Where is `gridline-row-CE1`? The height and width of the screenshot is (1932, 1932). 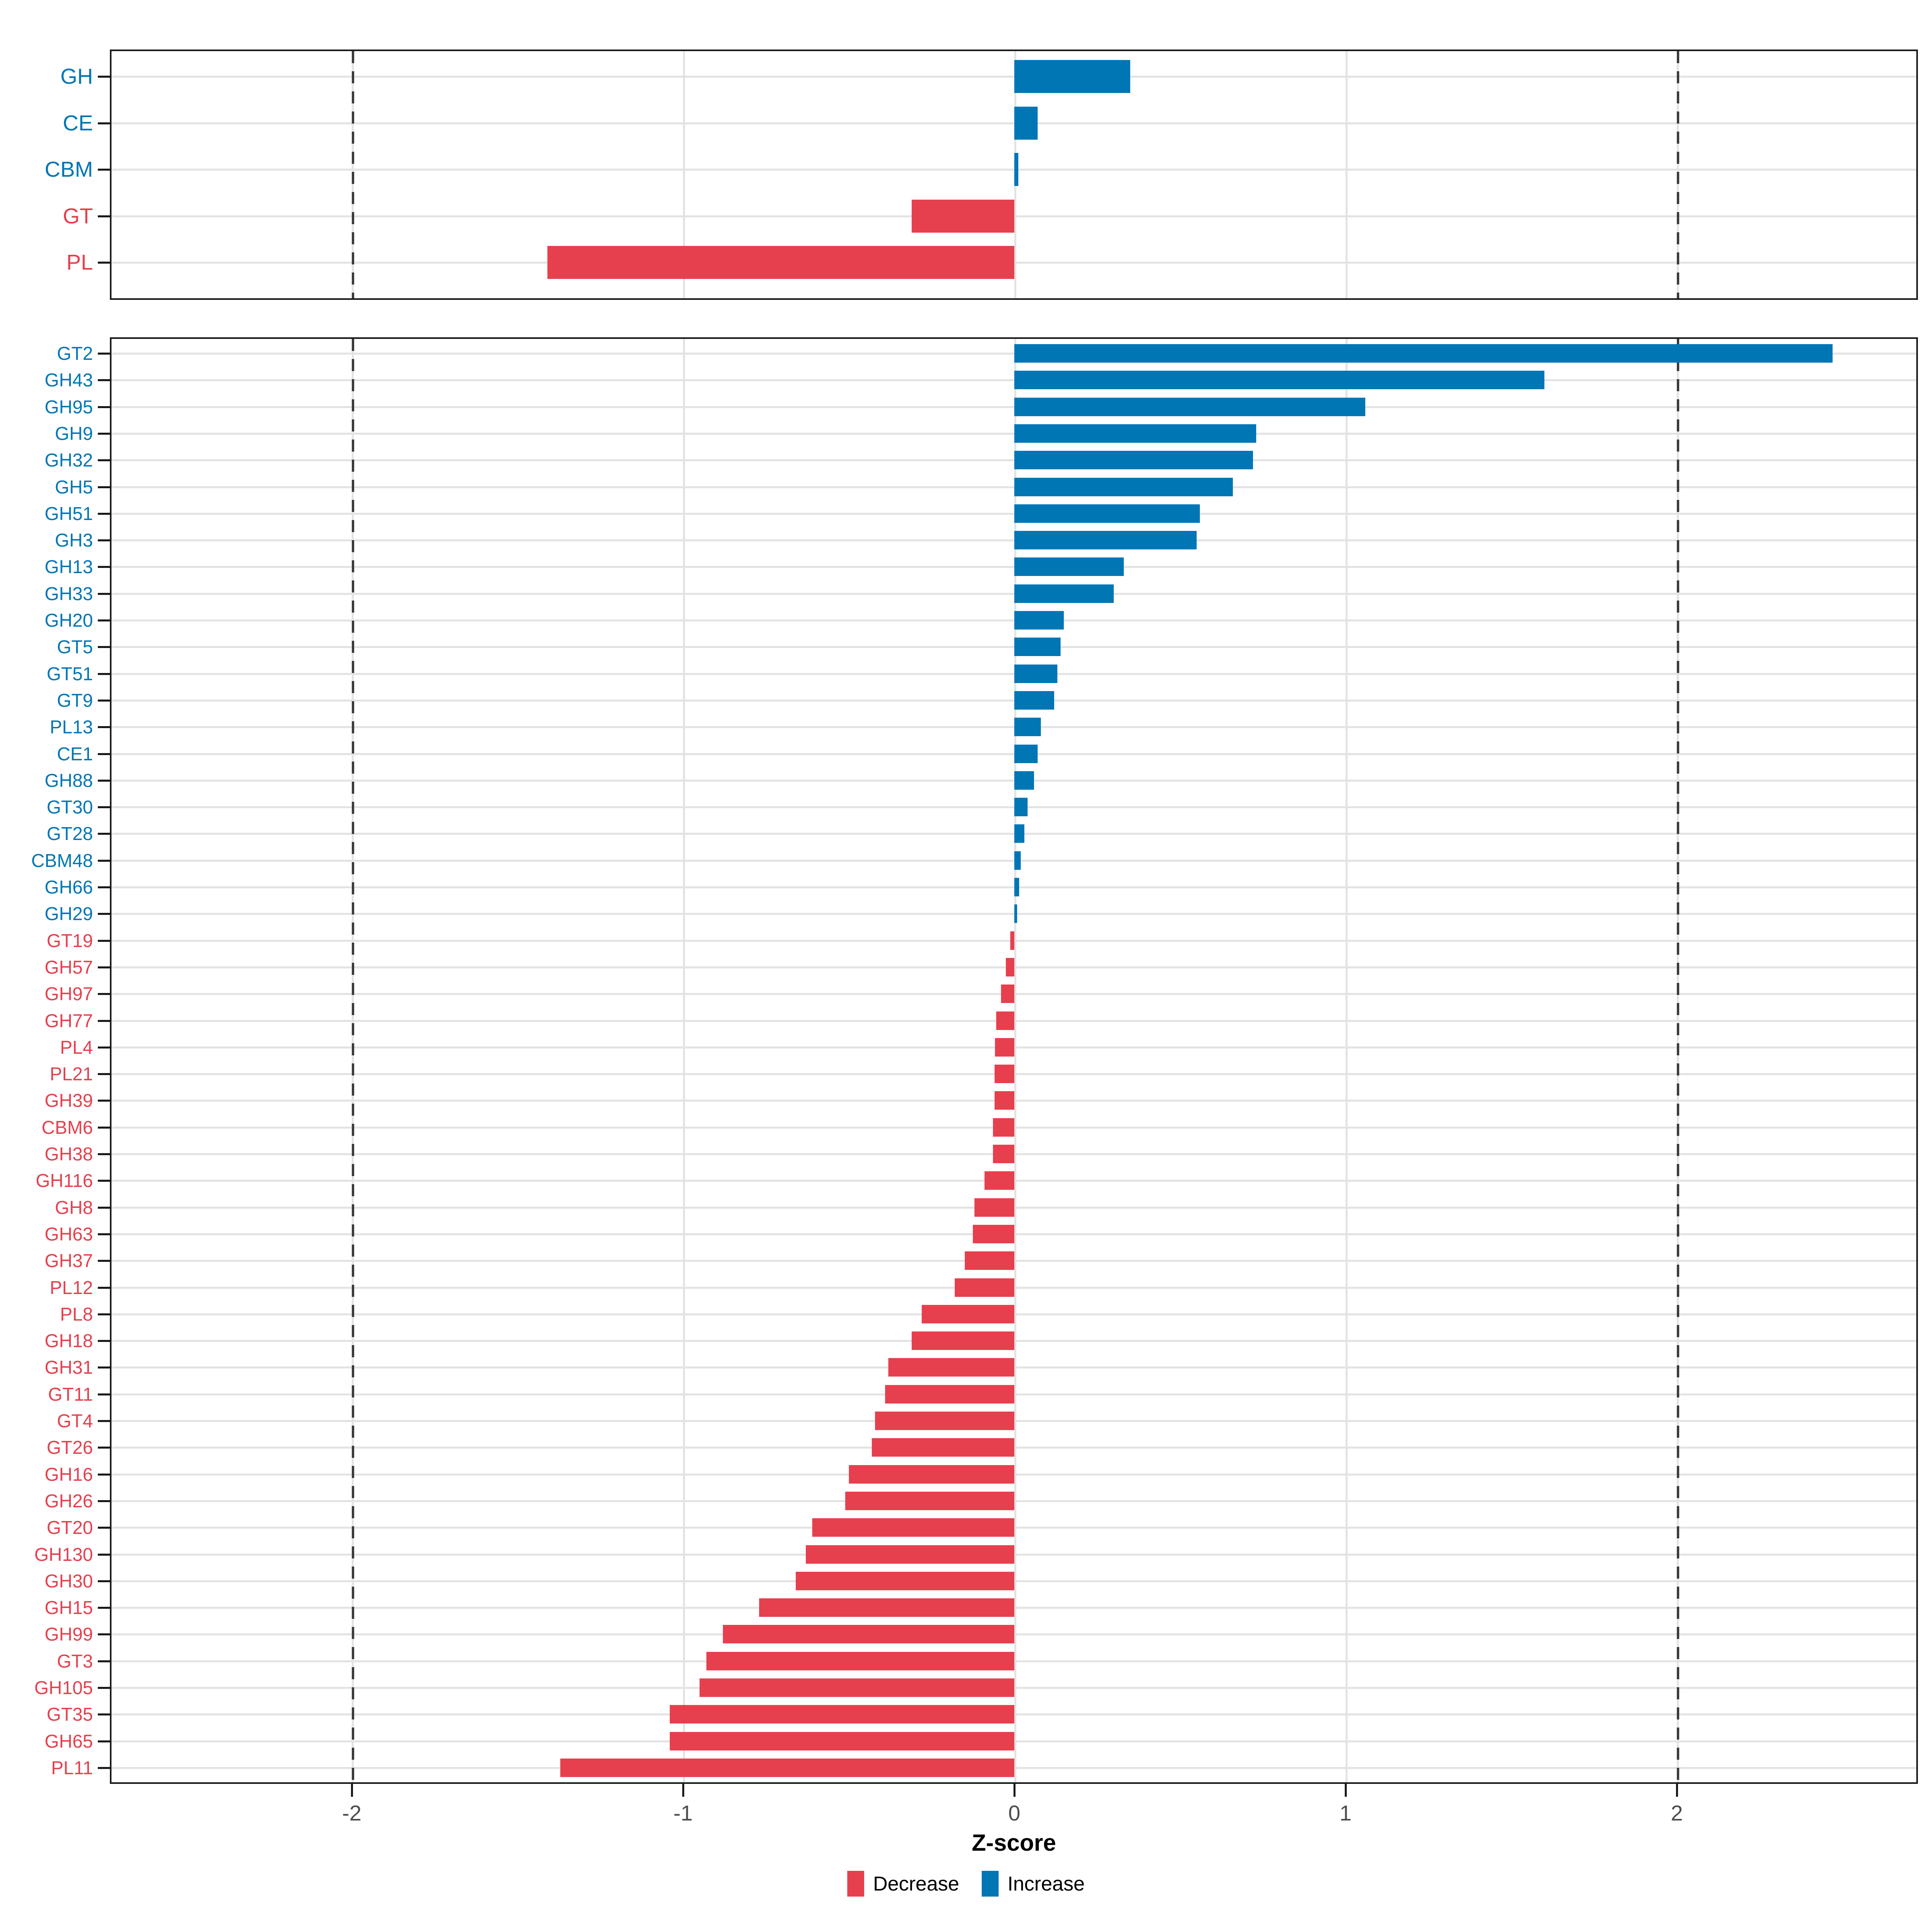
gridline-row-CE1 is located at coordinates (1013, 754).